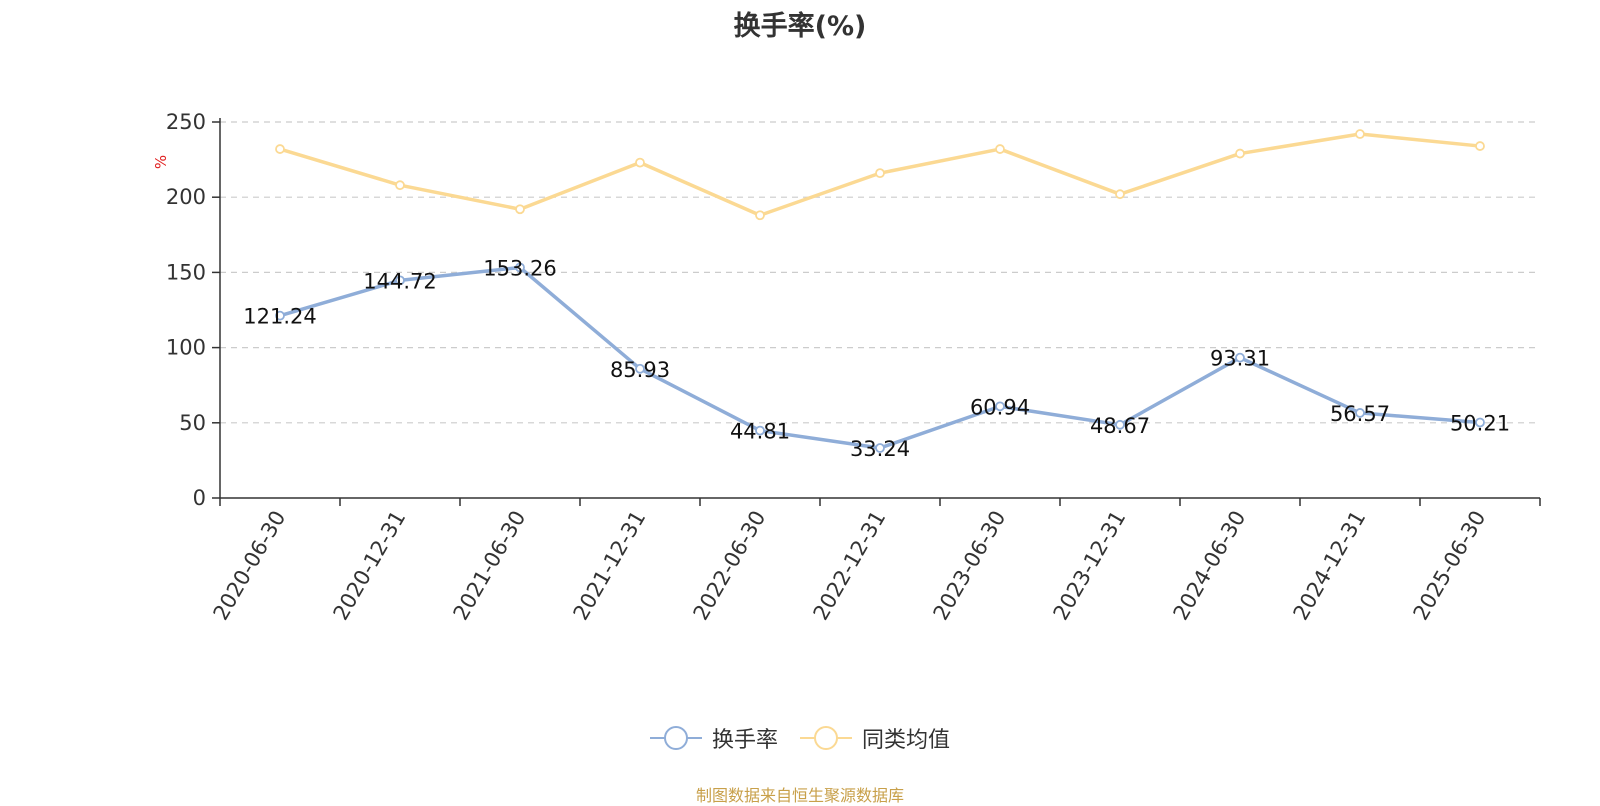 This screenshot has width=1600, height=806. I want to click on x-tick-label: 2025-06-30, so click(1450, 566).